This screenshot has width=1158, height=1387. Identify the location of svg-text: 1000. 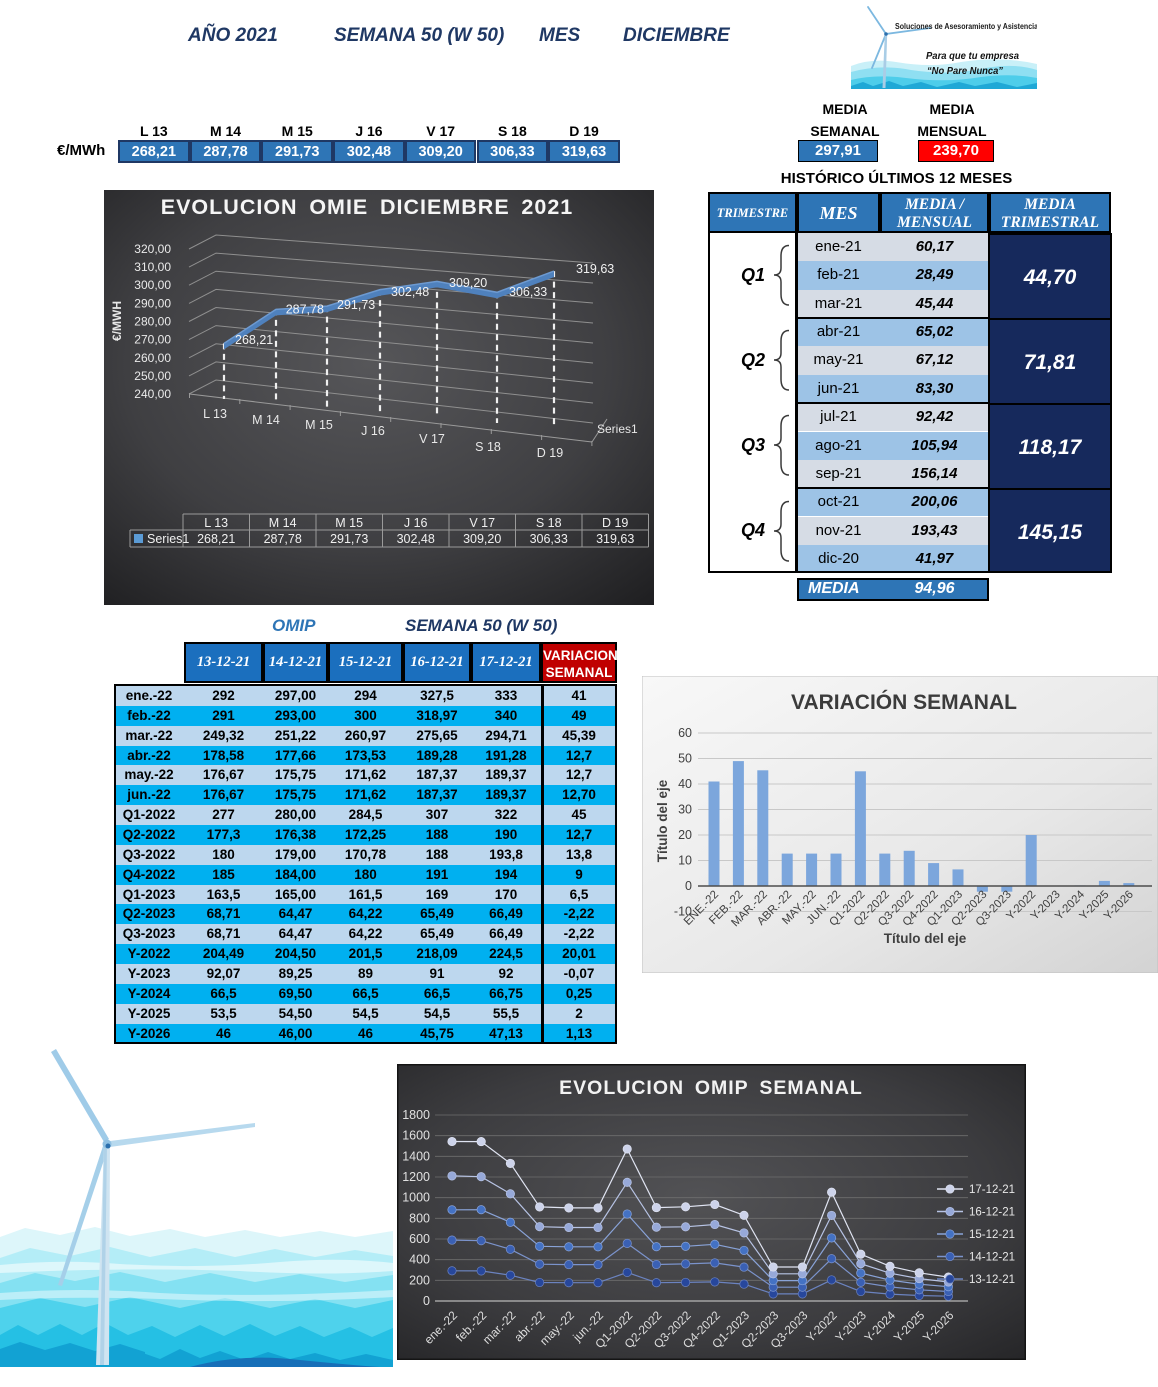
(416, 1198).